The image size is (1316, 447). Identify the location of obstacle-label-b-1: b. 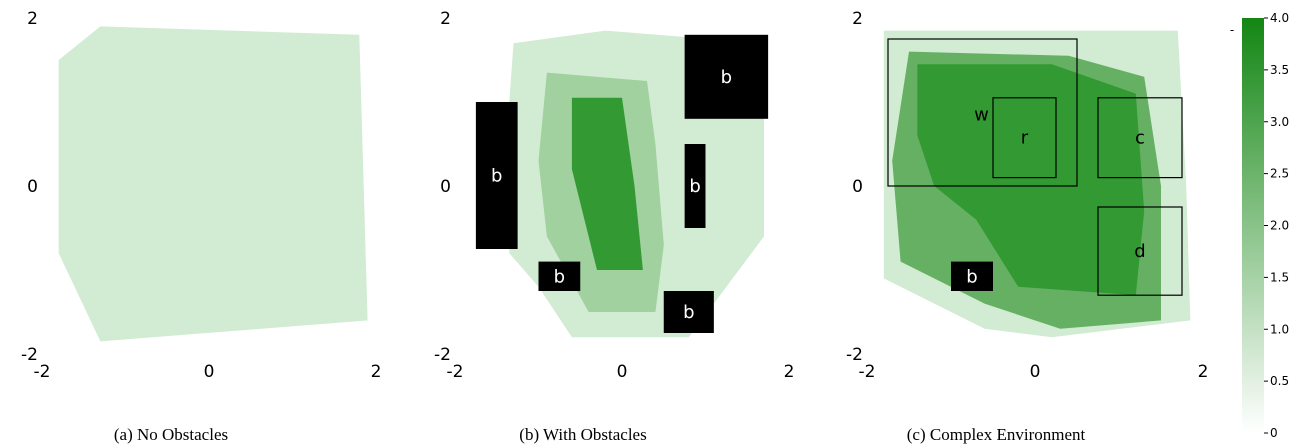
(496, 176).